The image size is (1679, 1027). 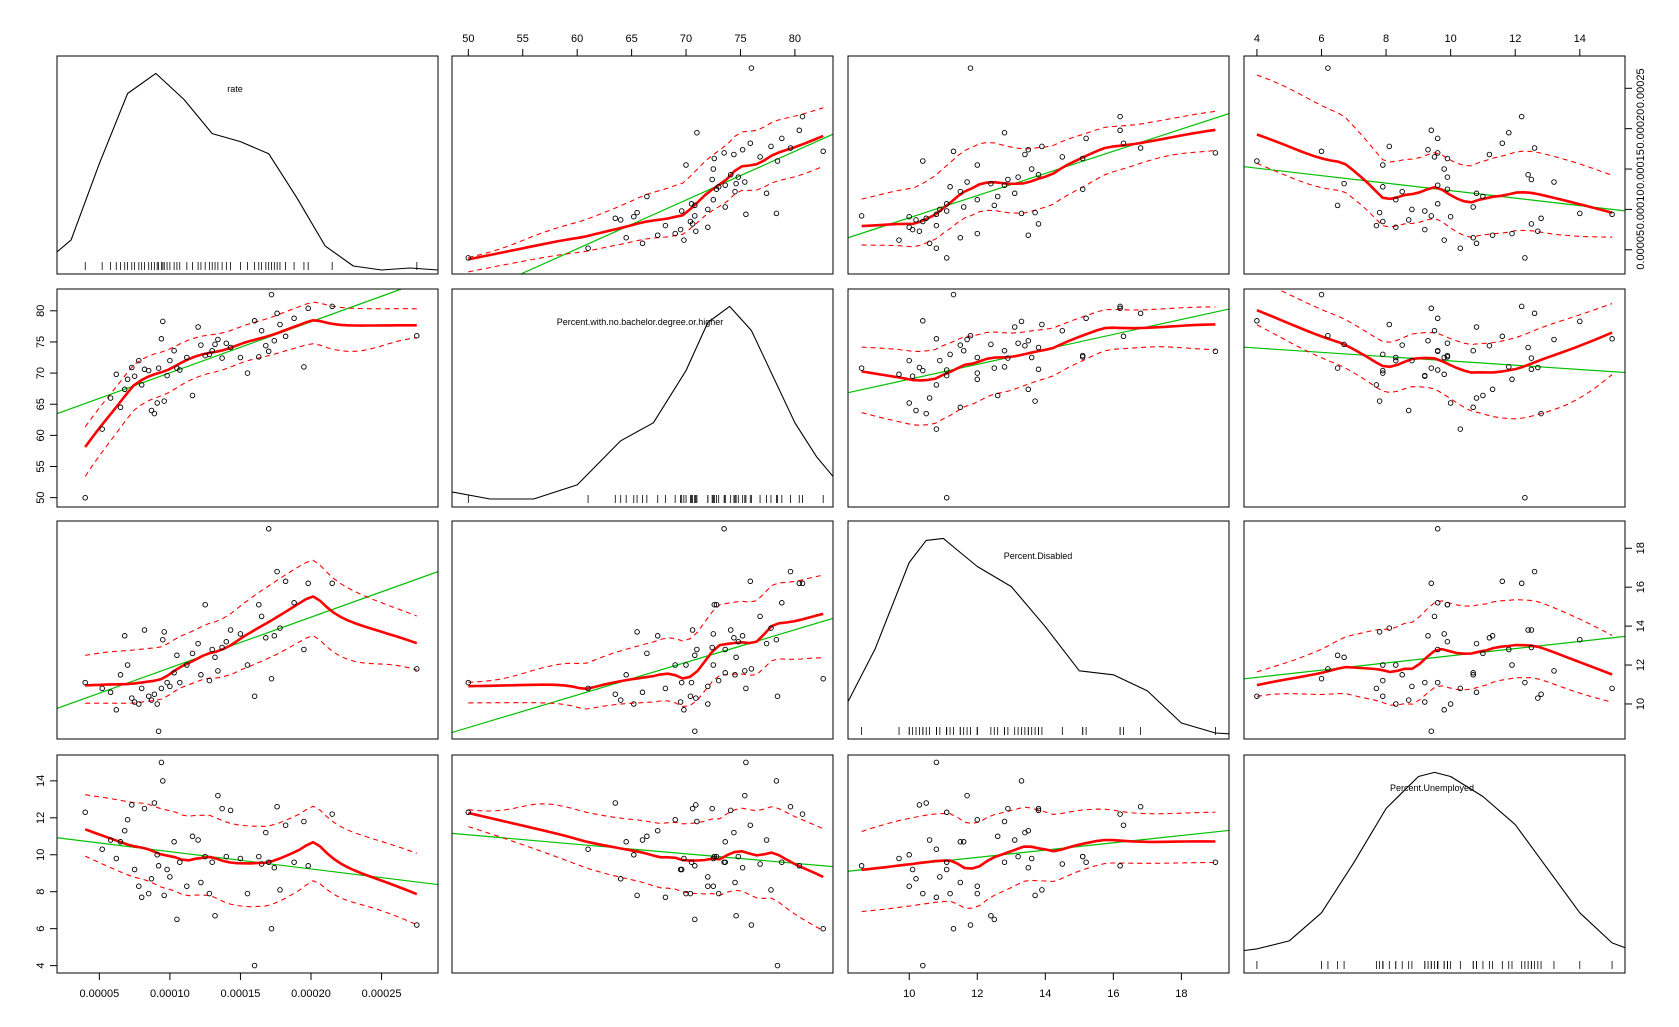 What do you see at coordinates (1641, 665) in the screenshot?
I see `y-tick-label: 12` at bounding box center [1641, 665].